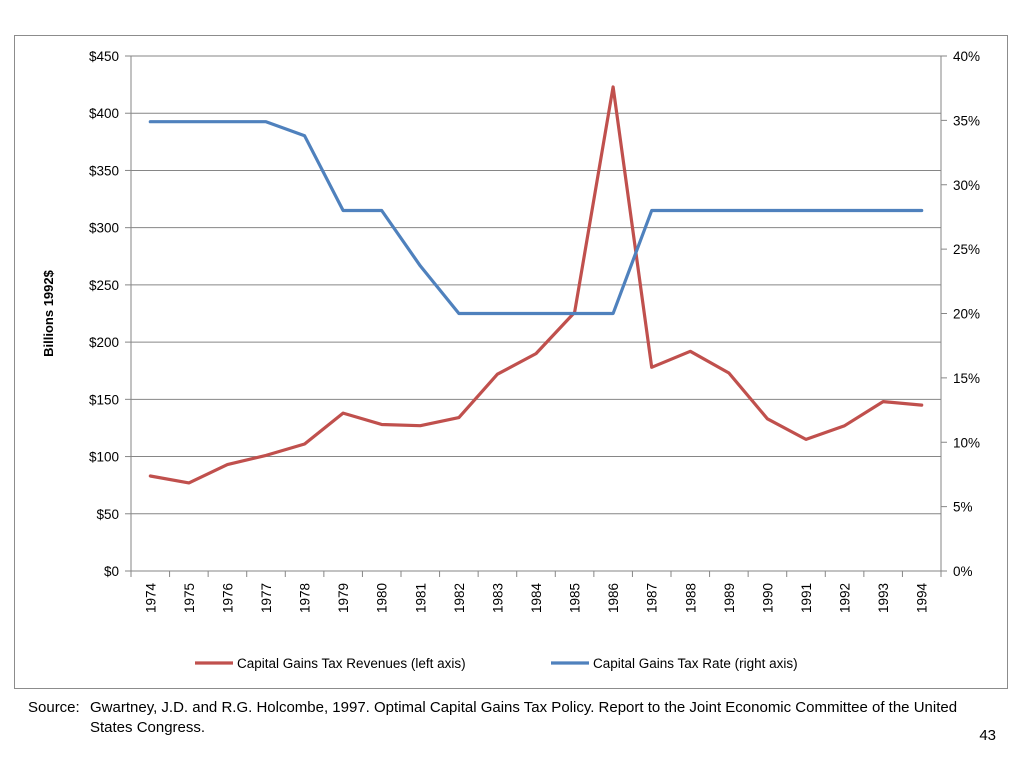  Describe the element at coordinates (54, 707) in the screenshot. I see `source-label: Source:` at that location.